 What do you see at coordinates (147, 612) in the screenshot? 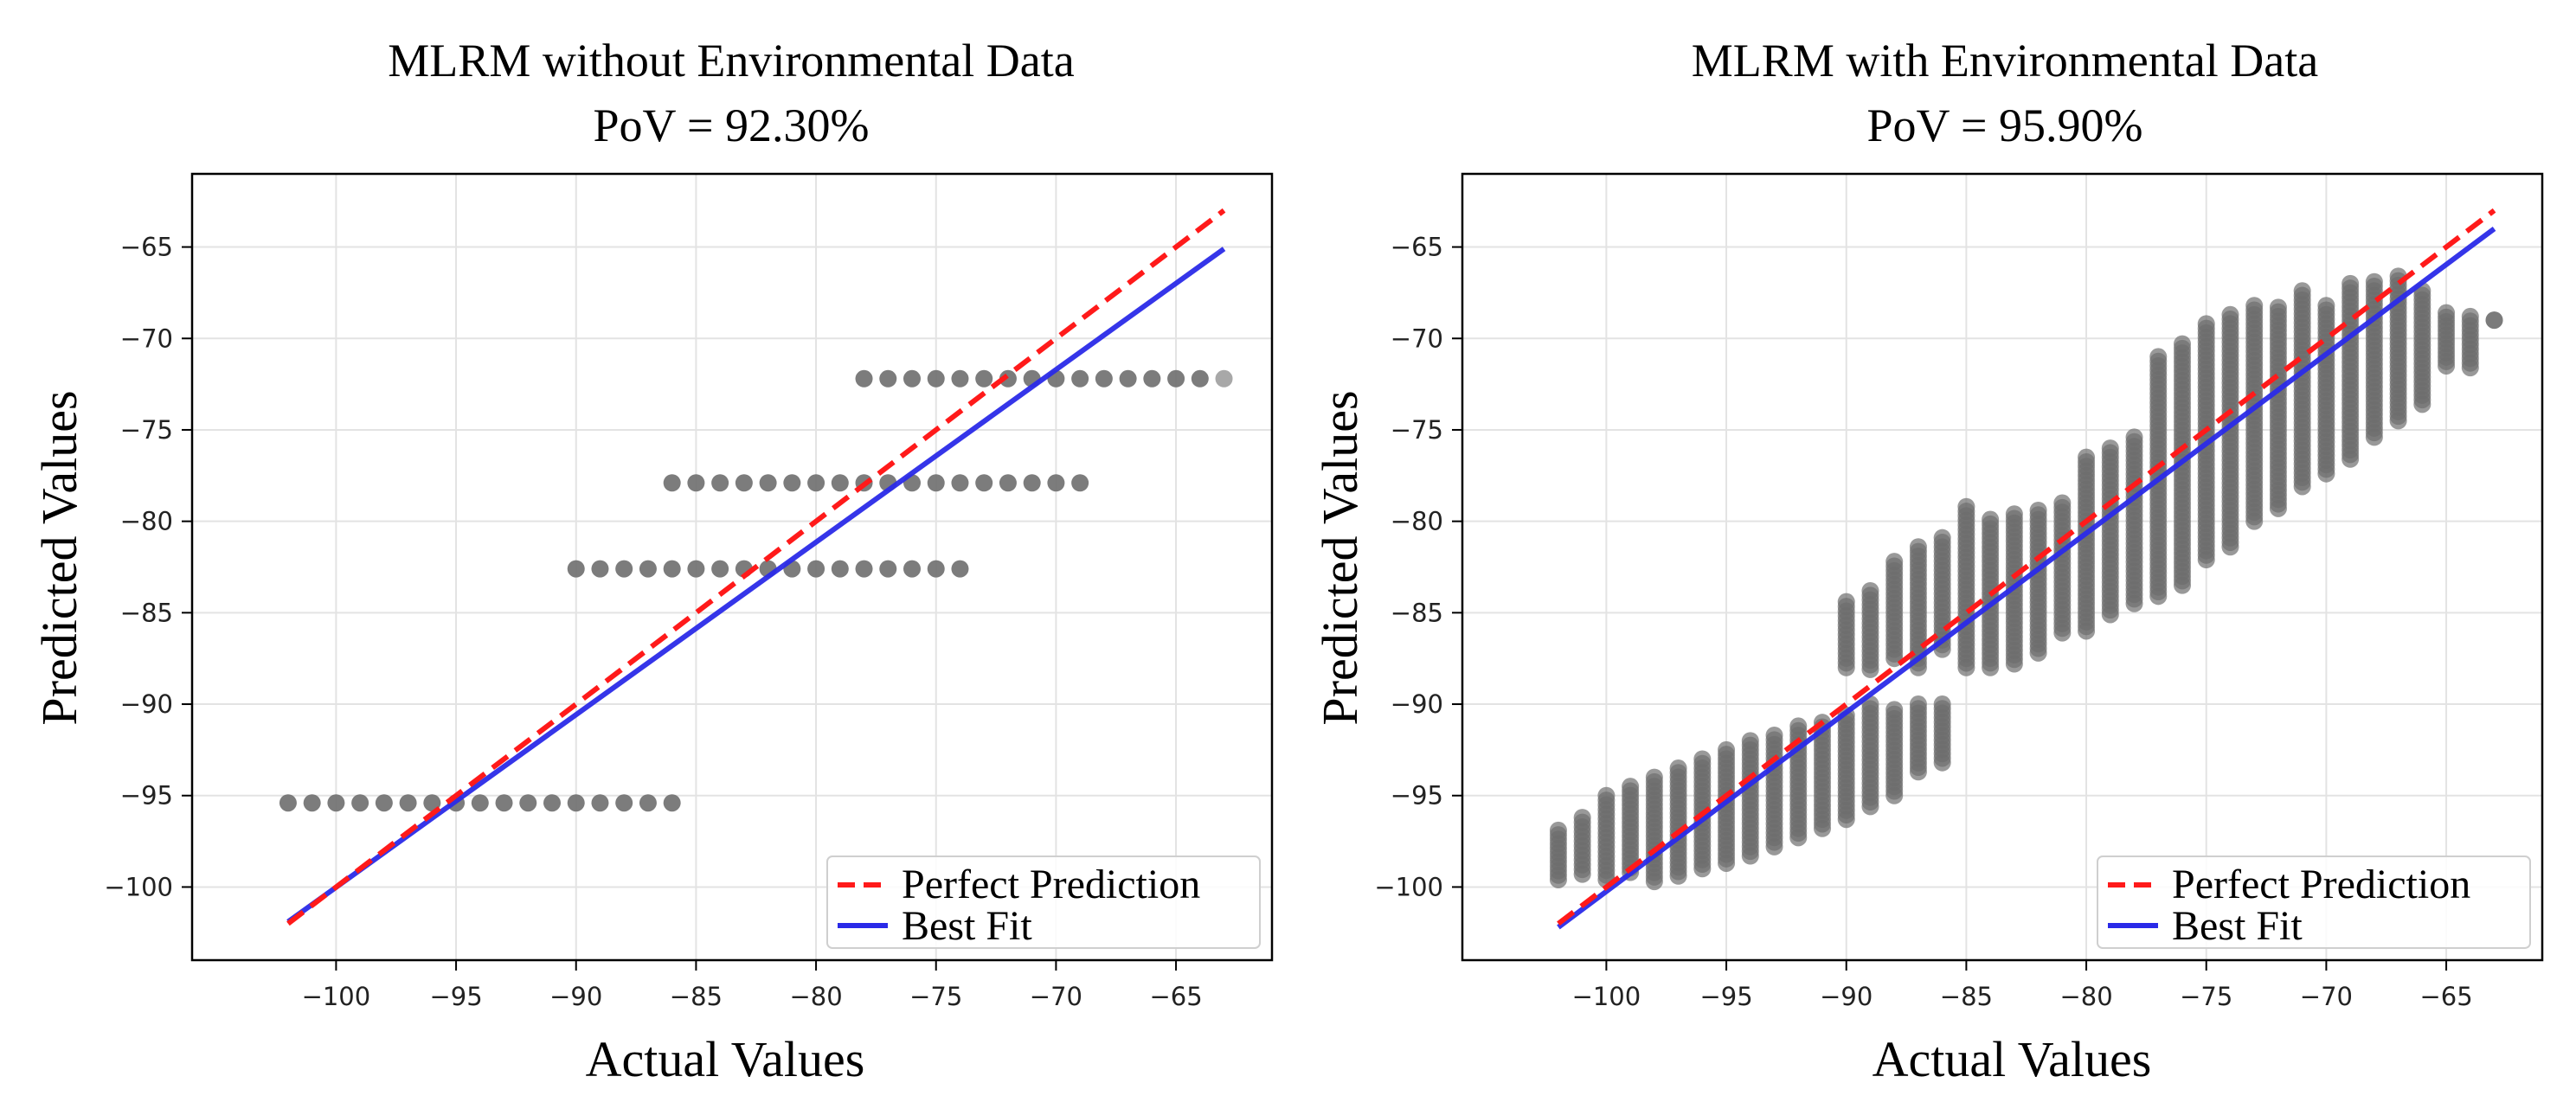
I see `y-tick-label: −85` at bounding box center [147, 612].